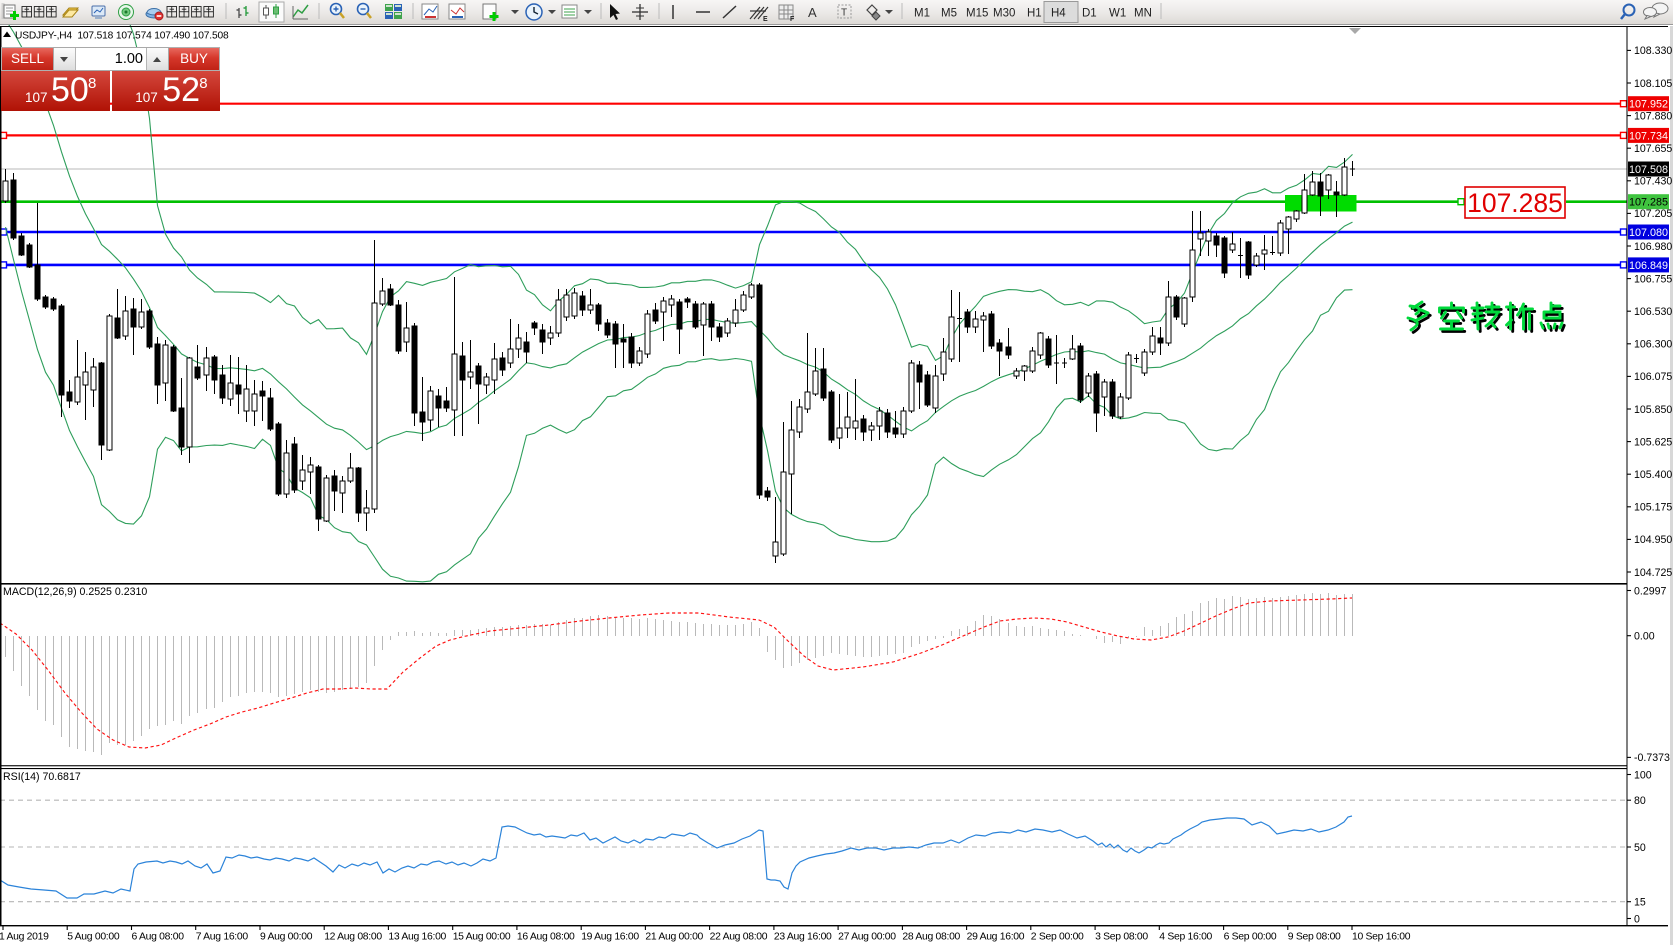 This screenshot has height=945, width=1673. What do you see at coordinates (1652, 758) in the screenshot?
I see `svg-text: -0.7373` at bounding box center [1652, 758].